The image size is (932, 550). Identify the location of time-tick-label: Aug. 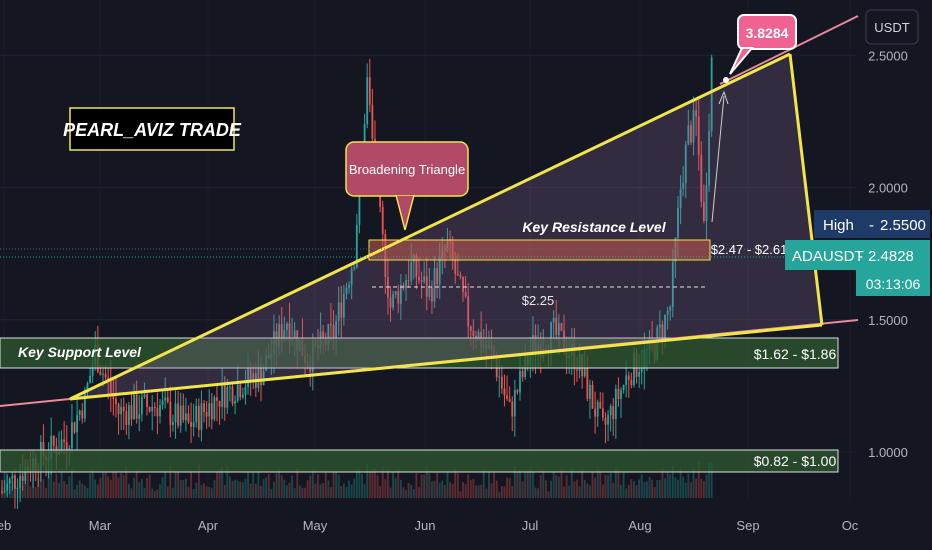
(639, 525).